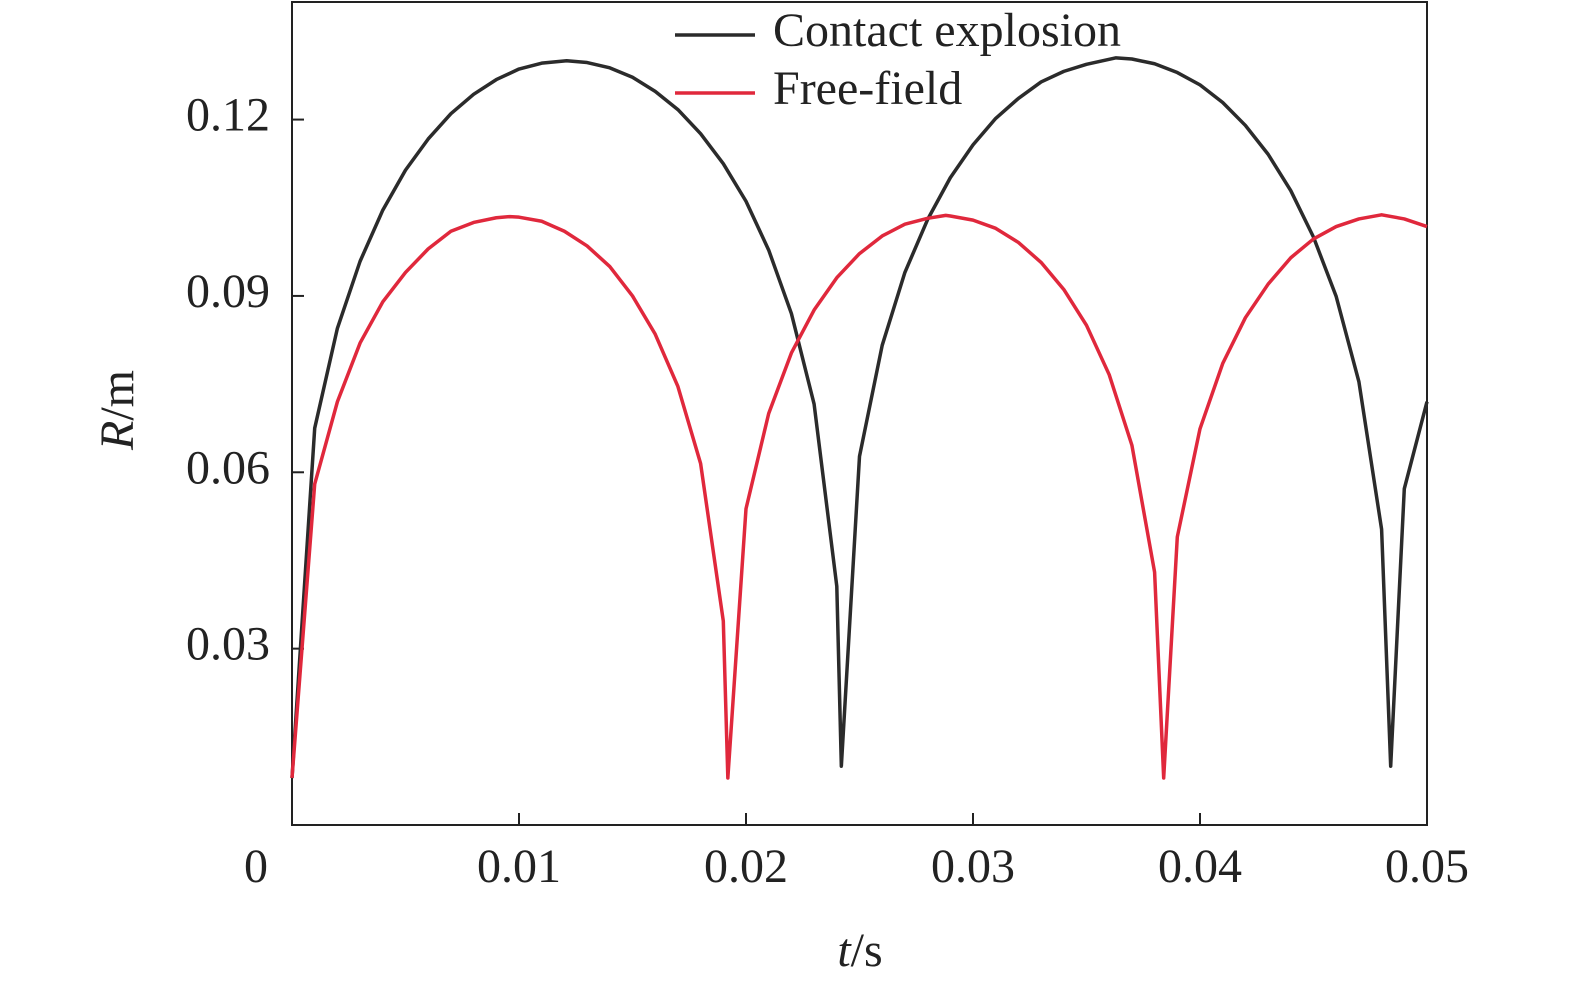 The width and height of the screenshot is (1575, 989). I want to click on x-tick-label: 0.03, so click(973, 866).